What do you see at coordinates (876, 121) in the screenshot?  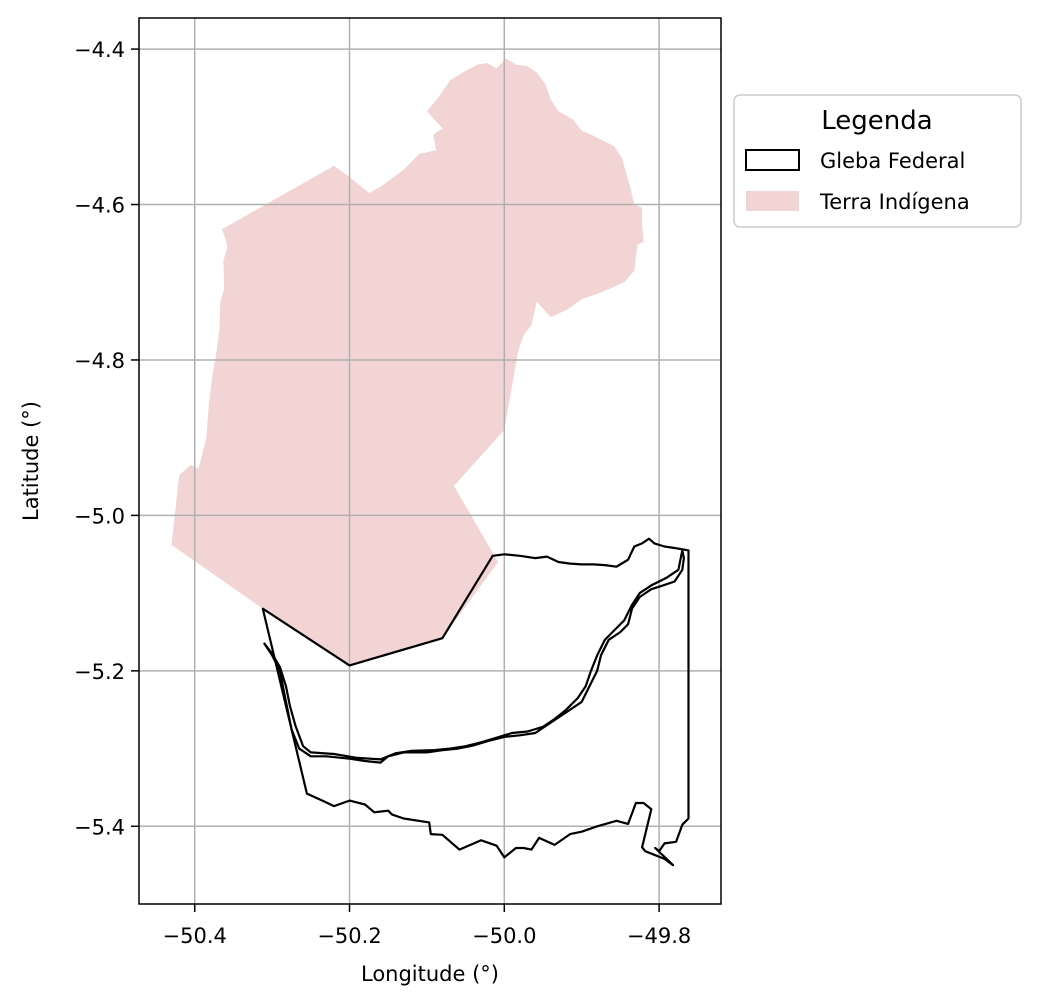 I see `legend-title: Legenda` at bounding box center [876, 121].